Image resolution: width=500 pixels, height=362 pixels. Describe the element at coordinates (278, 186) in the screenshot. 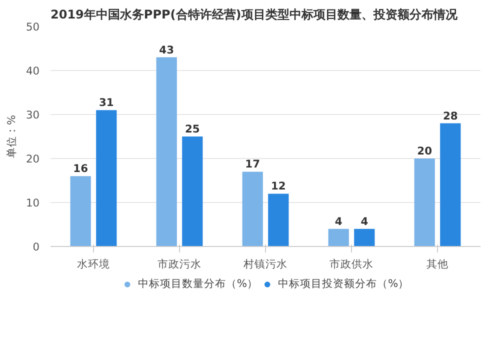

I see `data-label: 12` at that location.